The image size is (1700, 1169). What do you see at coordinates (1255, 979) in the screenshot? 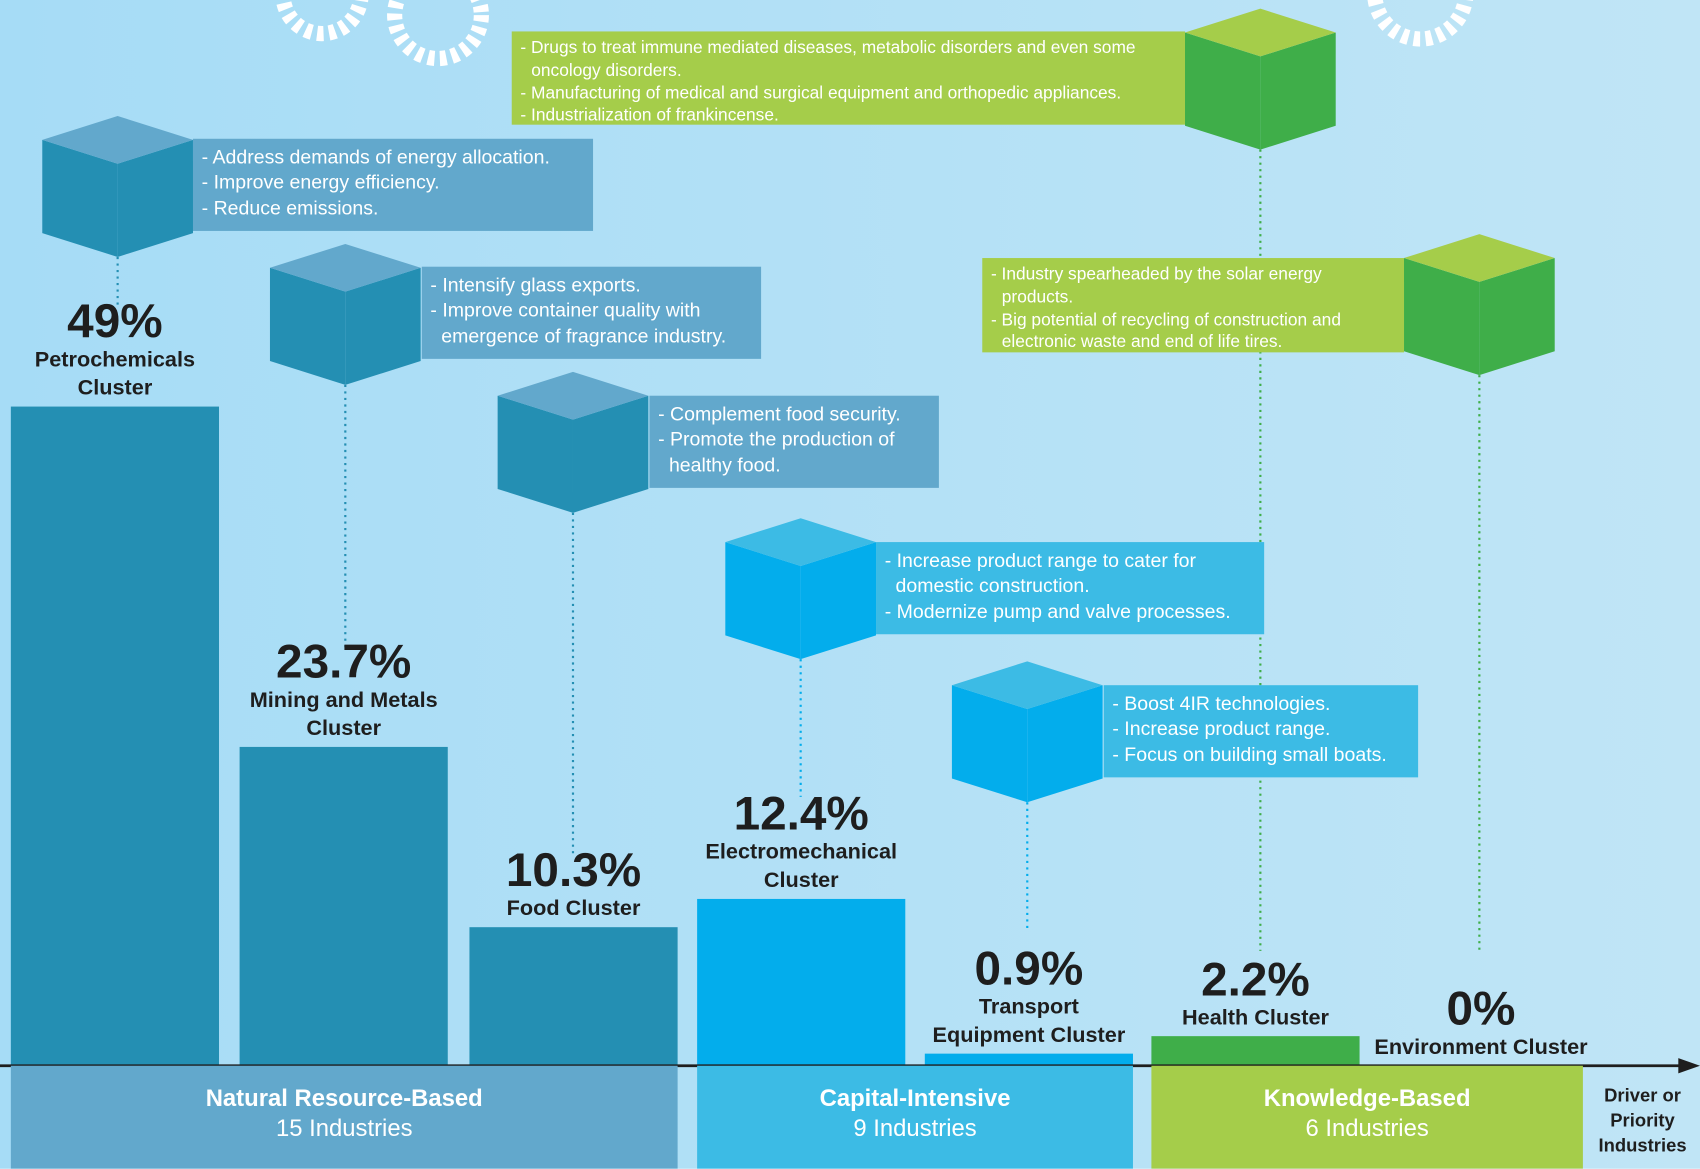
I see `value-label: 2.2%` at bounding box center [1255, 979].